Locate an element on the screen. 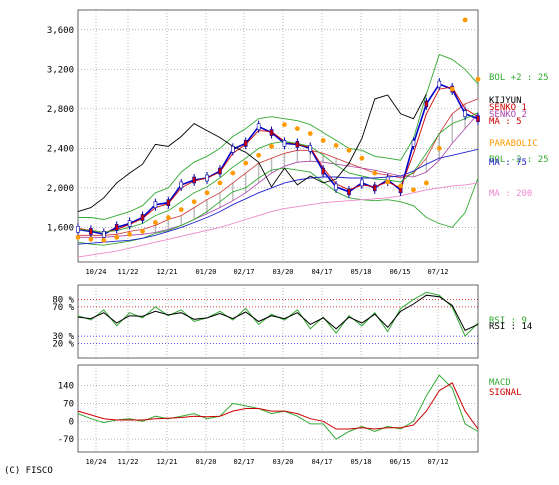 This screenshot has width=559, height=485. macd-legend-label: SIGNAL is located at coordinates (505, 393).